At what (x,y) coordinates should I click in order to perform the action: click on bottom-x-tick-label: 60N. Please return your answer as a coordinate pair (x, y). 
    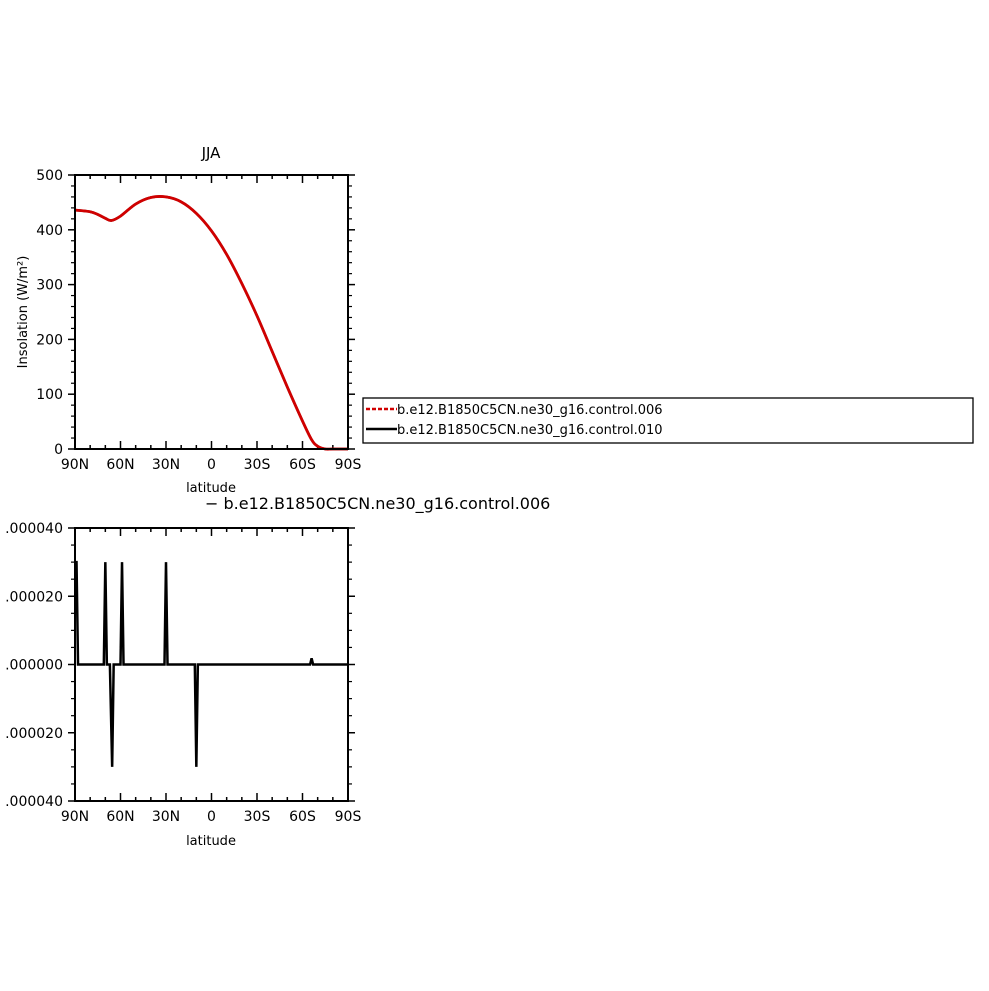
    Looking at the image, I should click on (120, 817).